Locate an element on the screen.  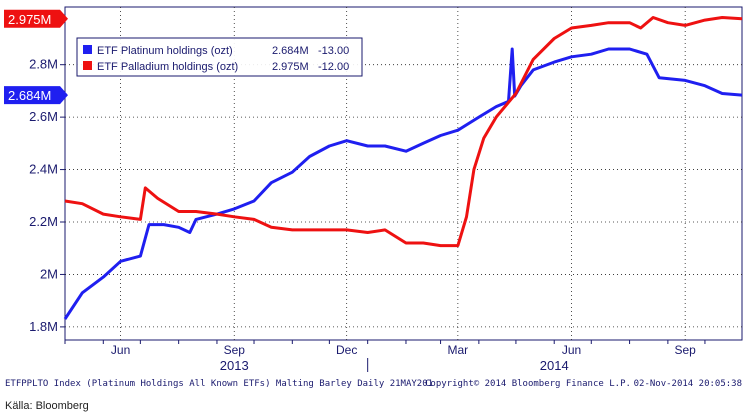
y-axis: 1.8M 2M 2.2M 2.4M 2.6M 2.8M is located at coordinates (47, 195).